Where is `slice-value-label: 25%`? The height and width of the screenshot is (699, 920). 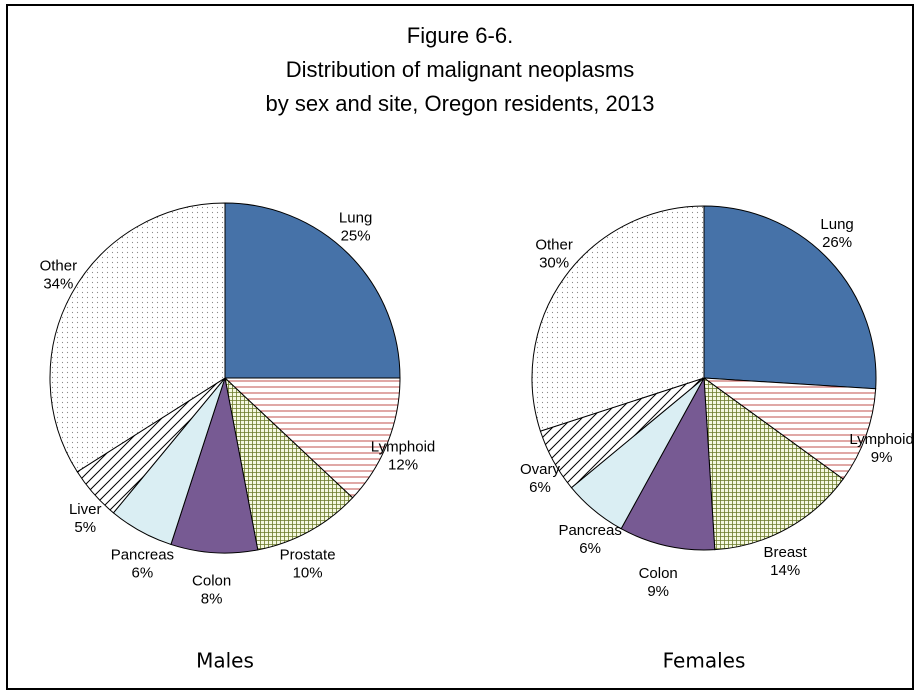 slice-value-label: 25% is located at coordinates (356, 235).